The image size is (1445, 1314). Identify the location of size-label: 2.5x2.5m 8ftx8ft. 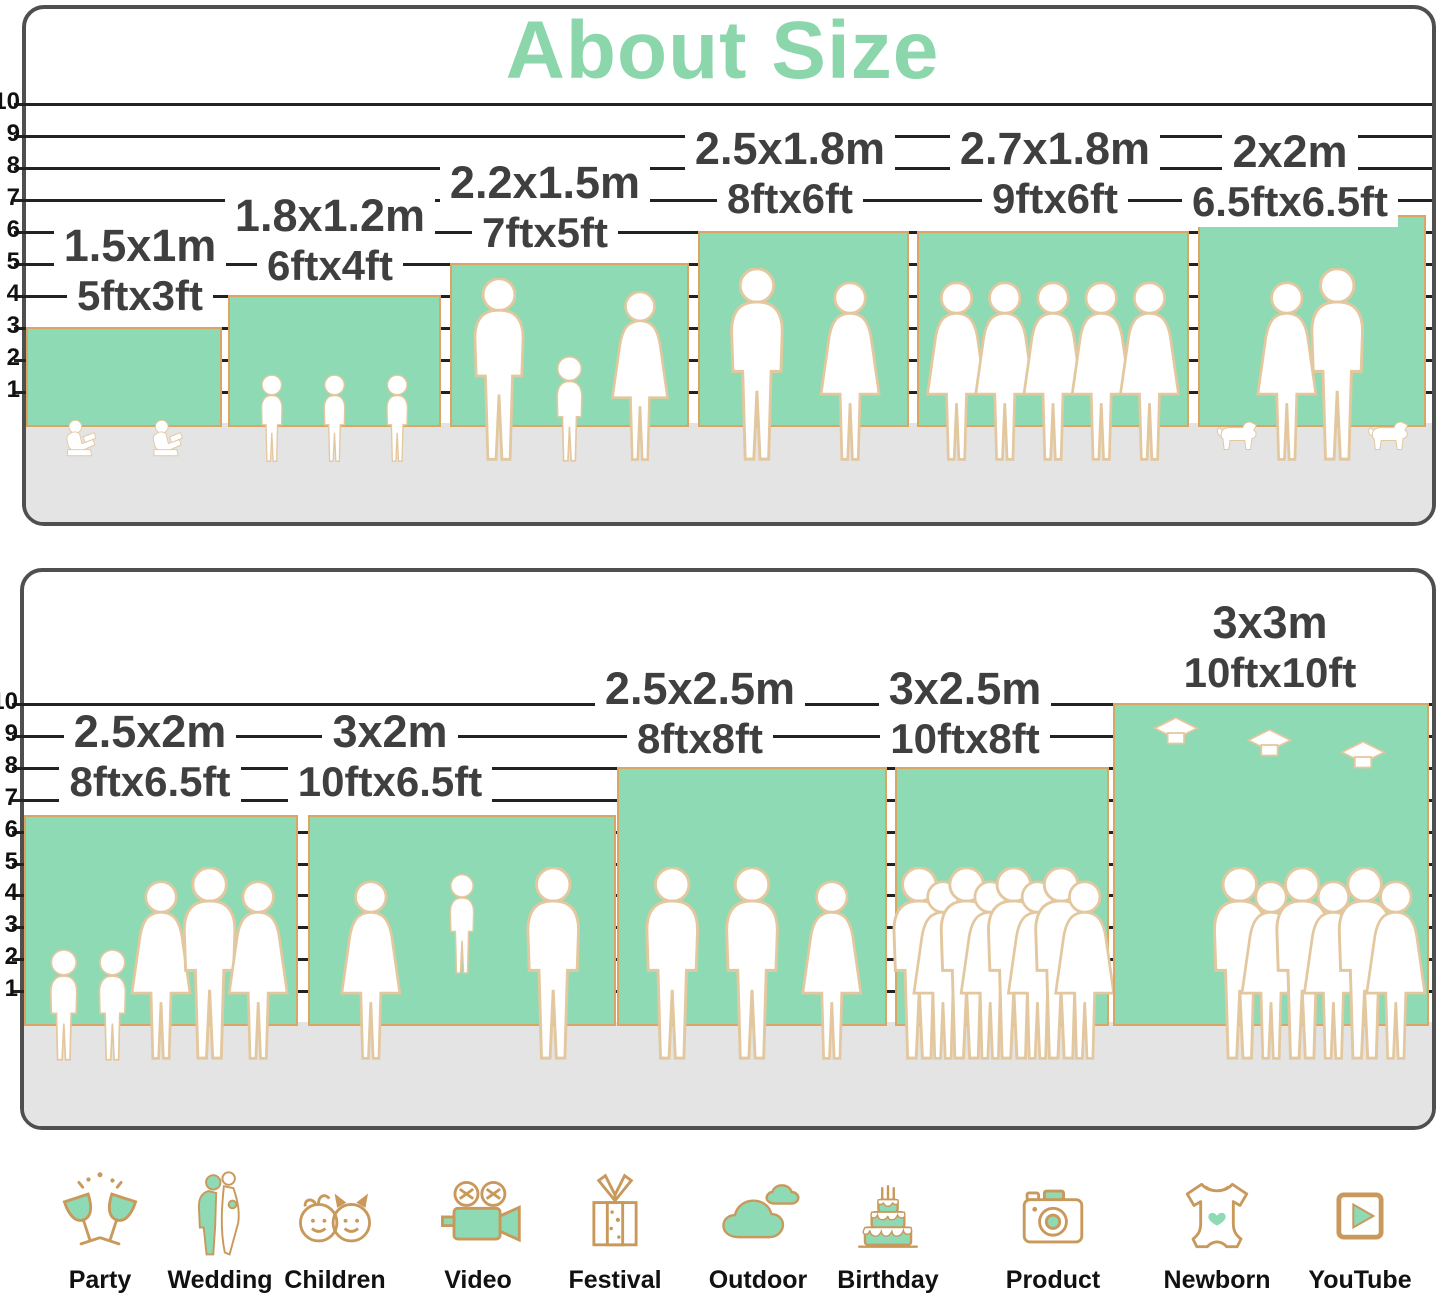
(700, 714).